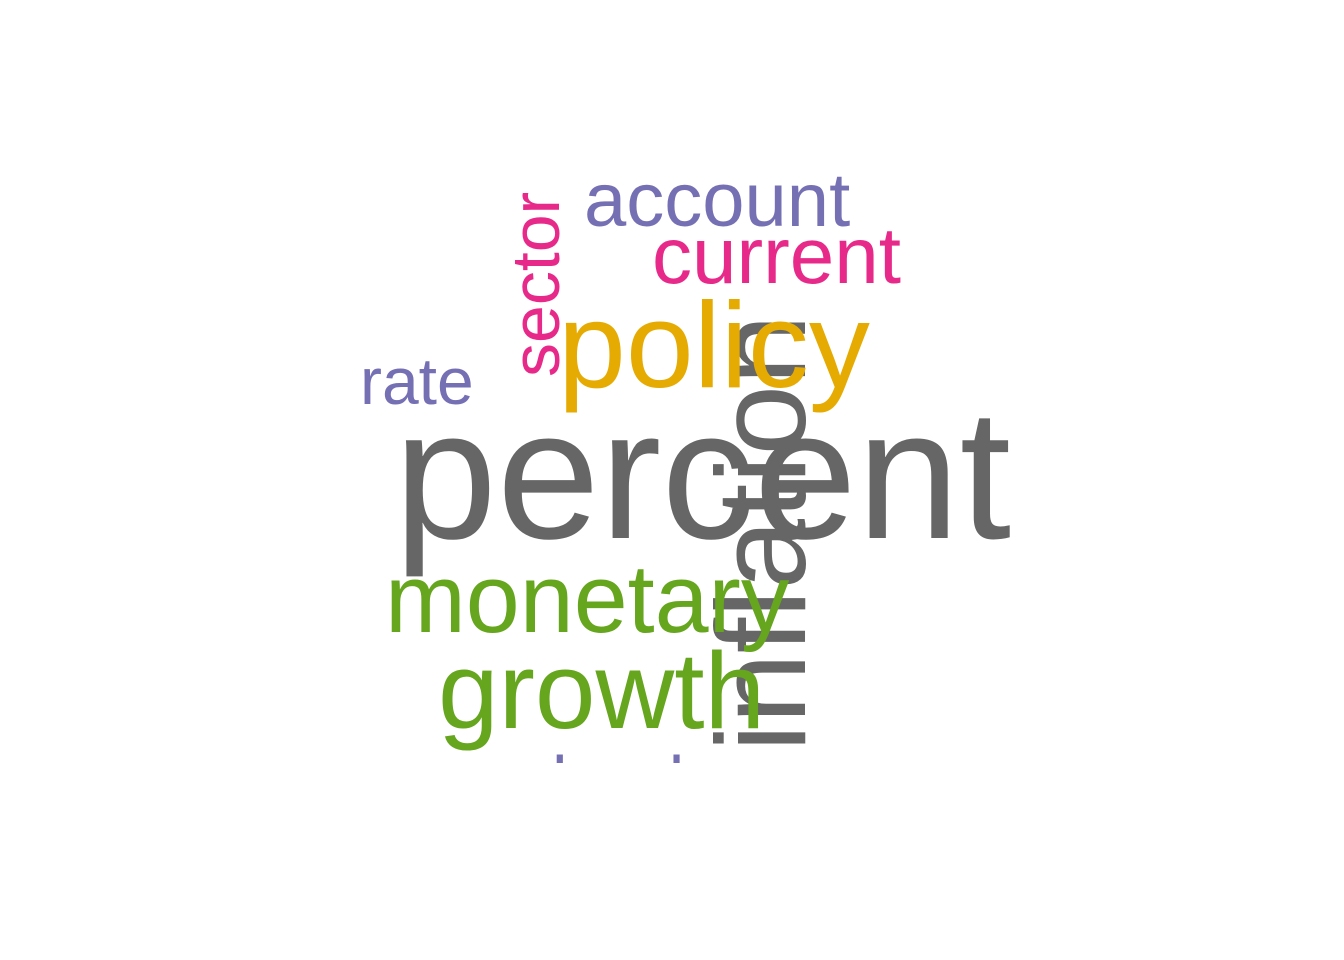  What do you see at coordinates (703, 475) in the screenshot?
I see `word-percent: percent` at bounding box center [703, 475].